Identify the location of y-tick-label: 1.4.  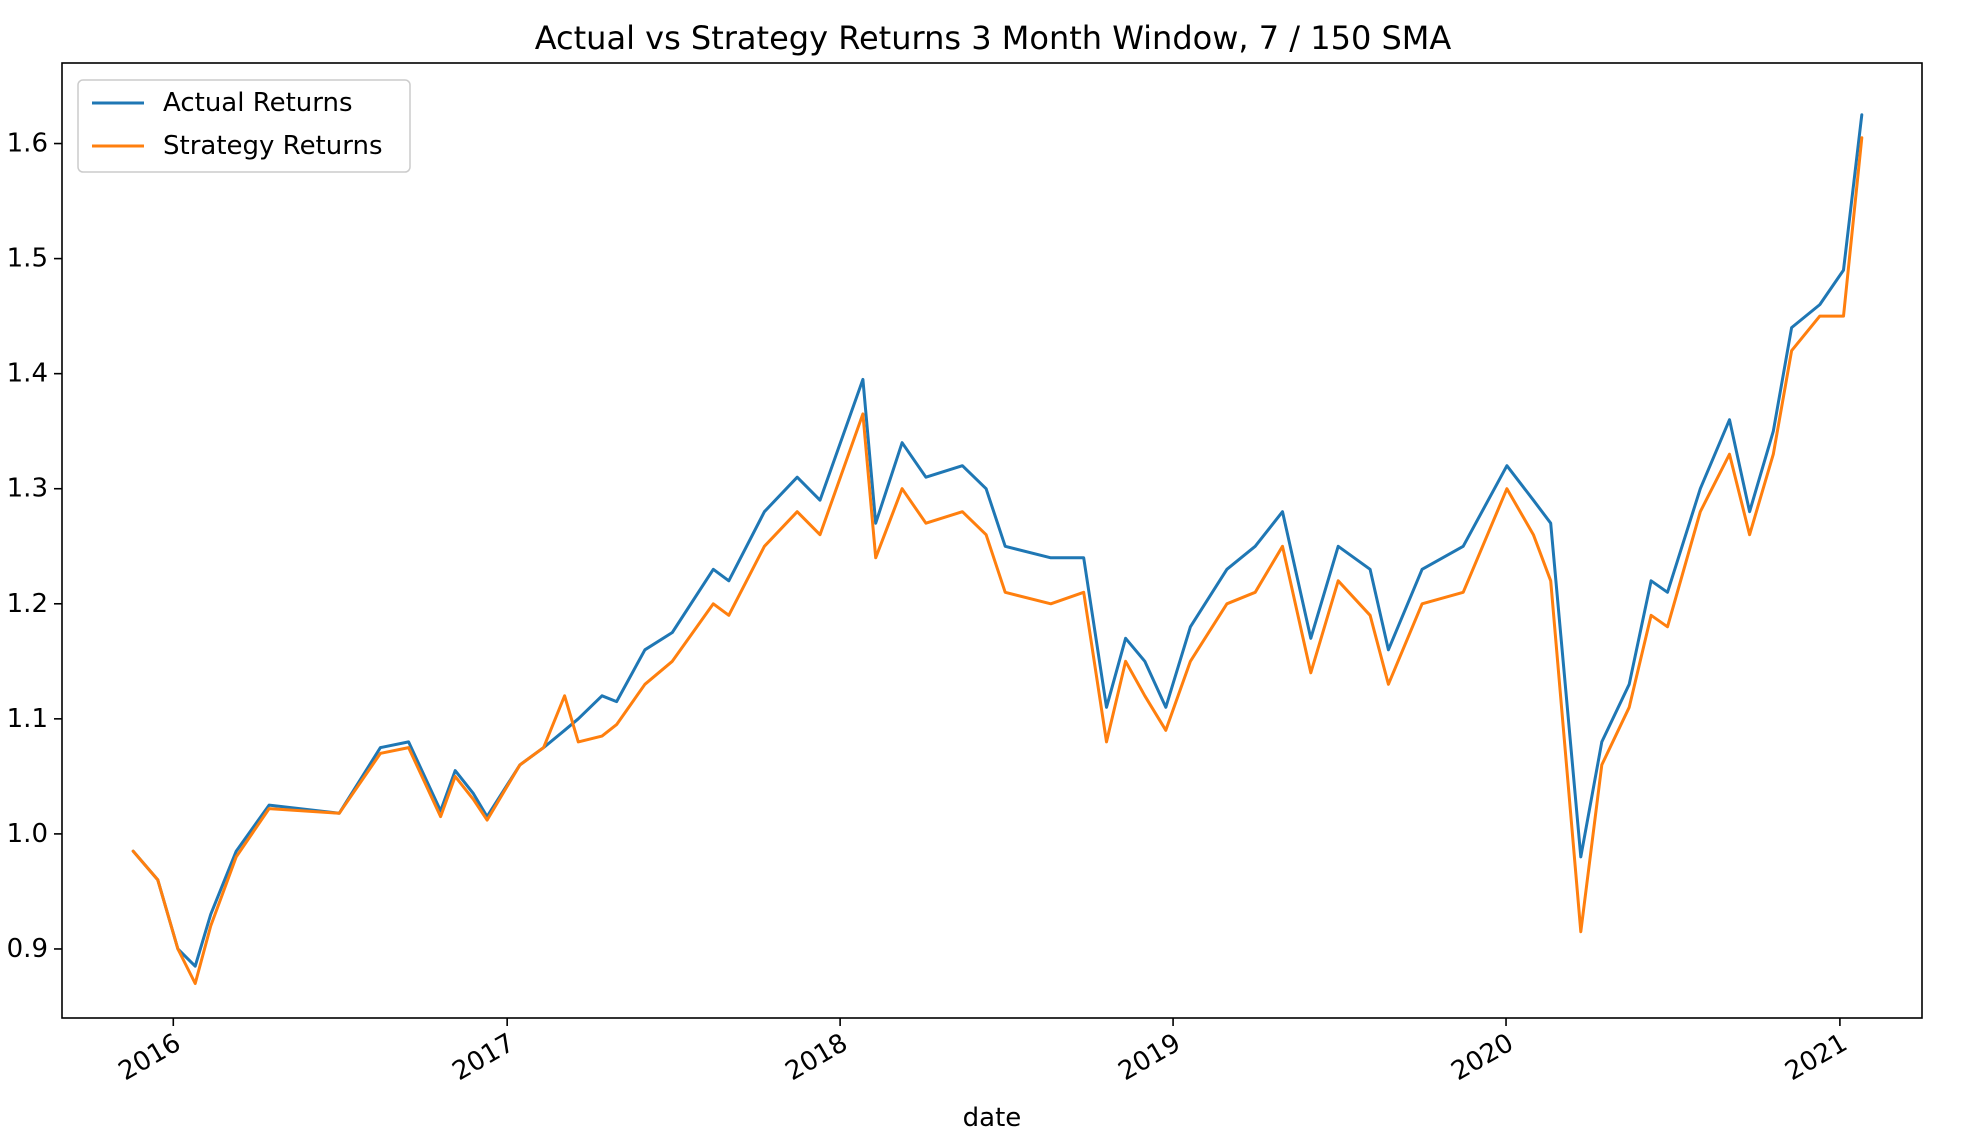
(27, 374).